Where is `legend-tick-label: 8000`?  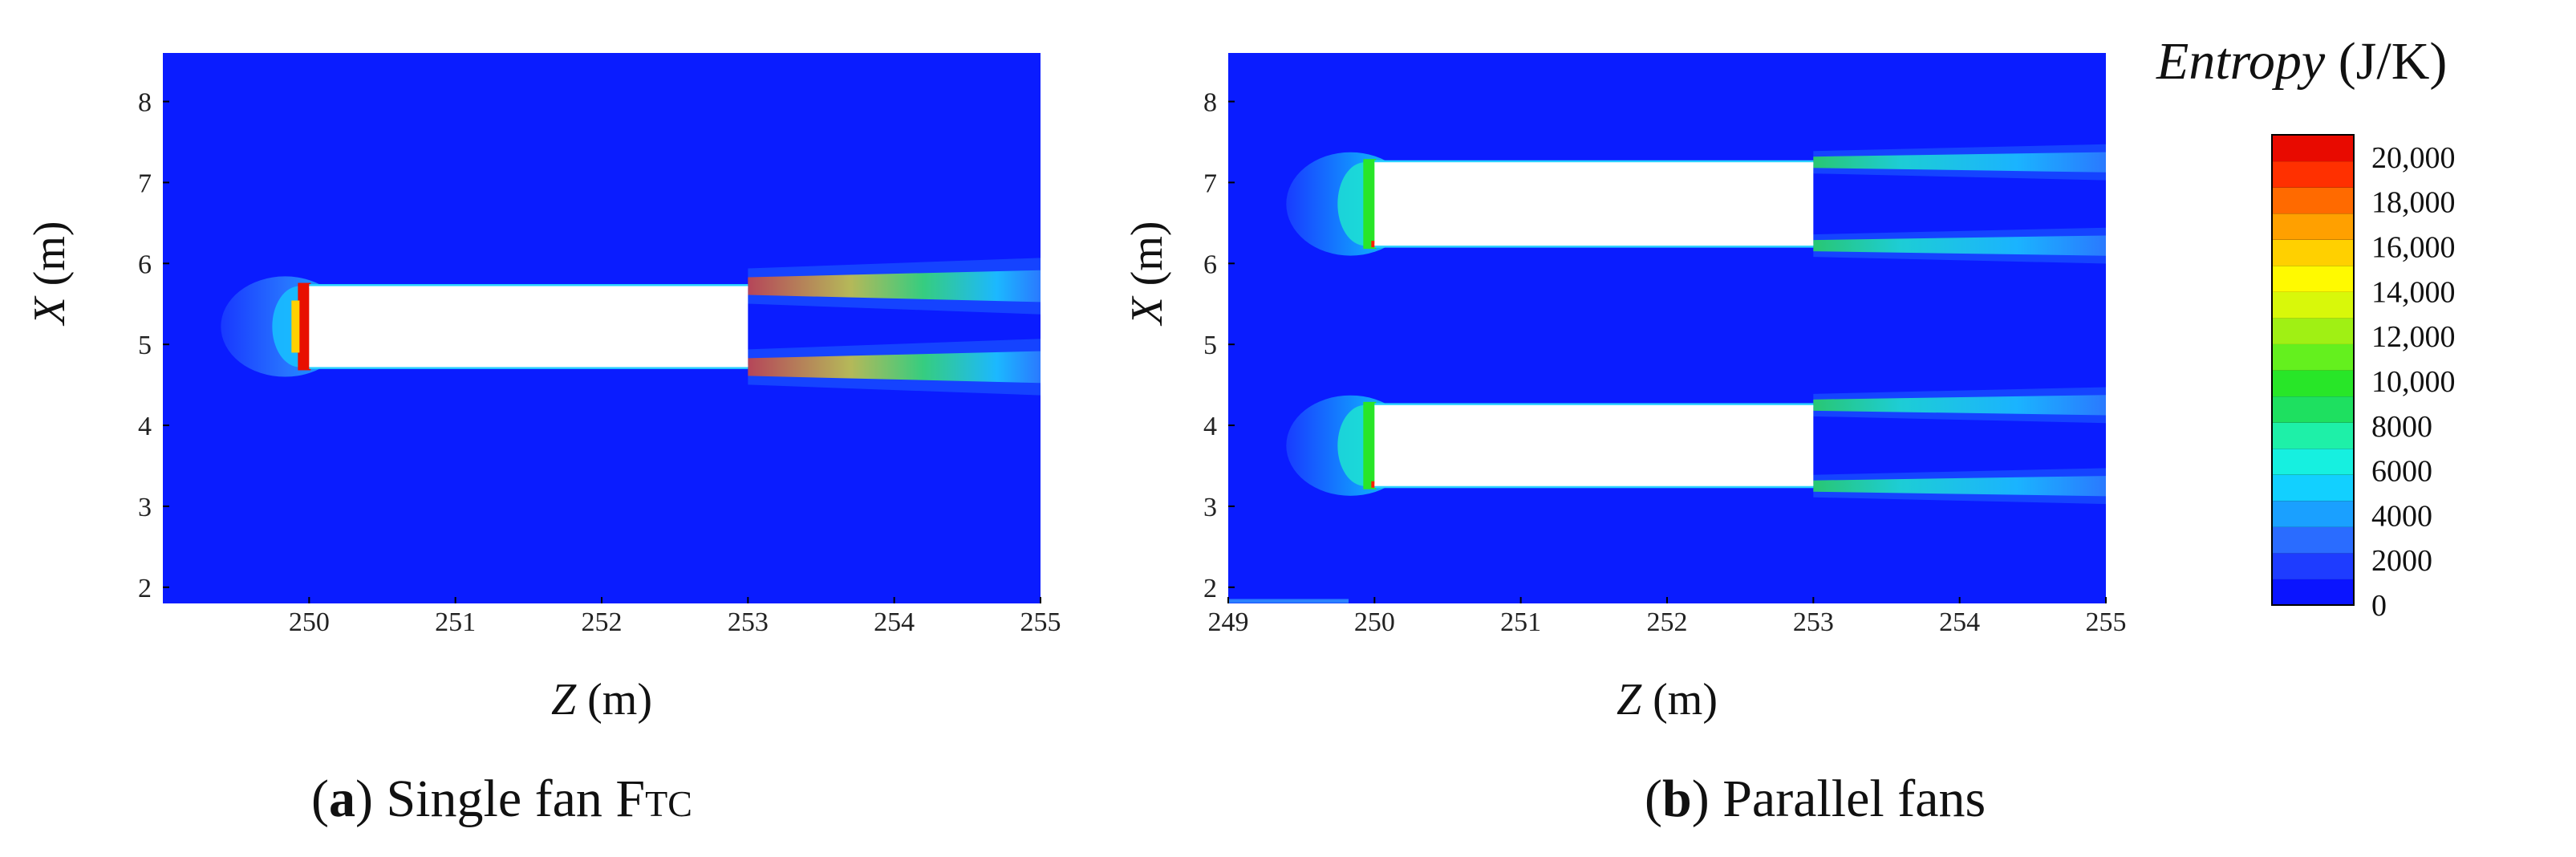 legend-tick-label: 8000 is located at coordinates (2401, 427).